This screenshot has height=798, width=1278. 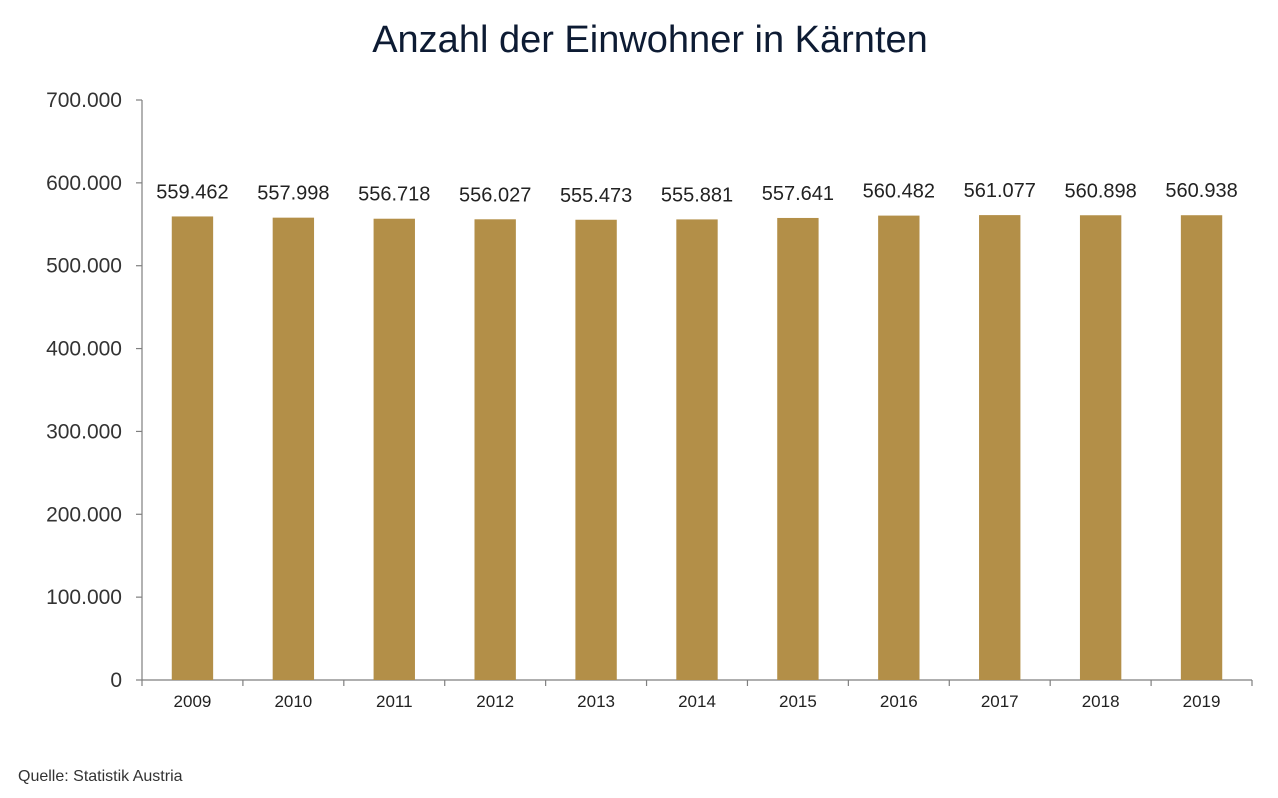 I want to click on x-tick-label: 2010, so click(x=293, y=701).